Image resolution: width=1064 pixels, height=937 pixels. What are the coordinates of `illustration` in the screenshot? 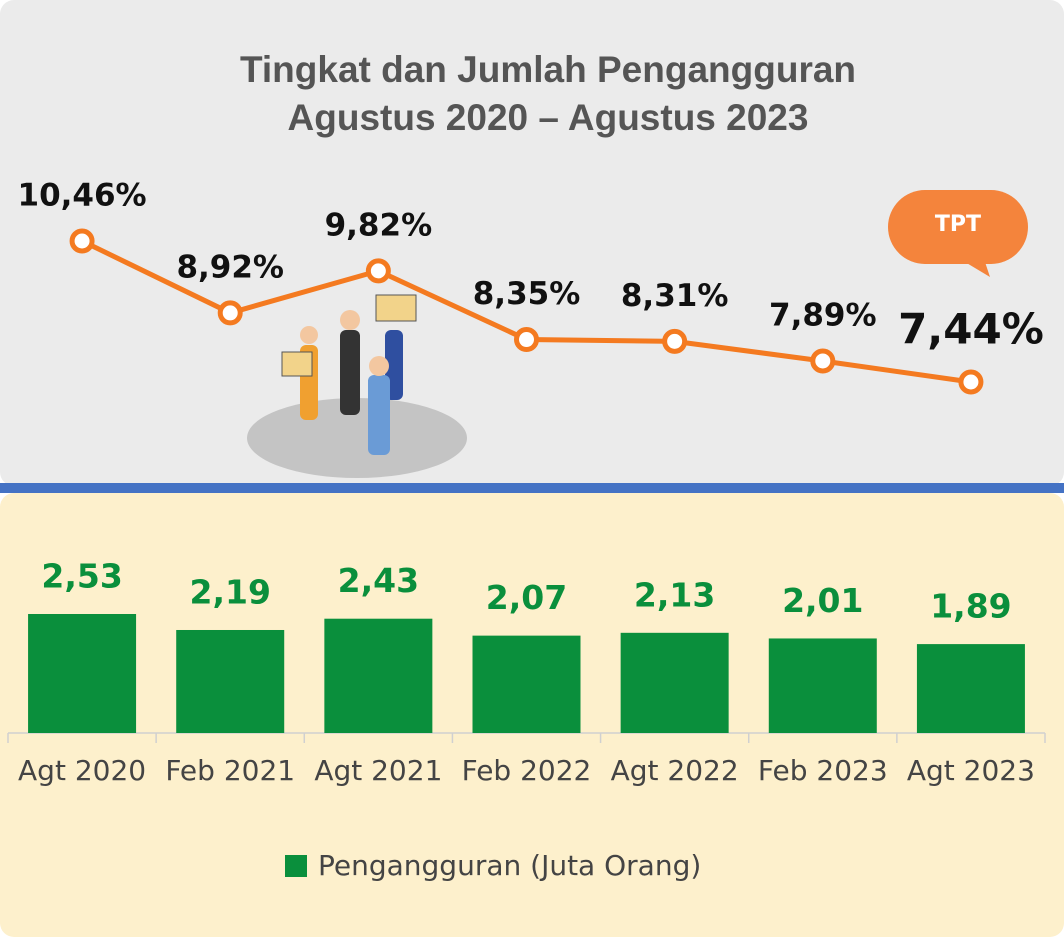 It's located at (357, 386).